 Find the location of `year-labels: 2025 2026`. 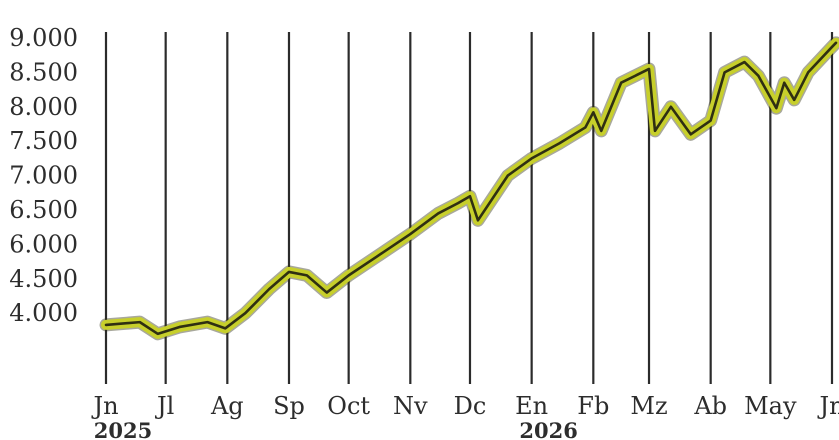

year-labels: 2025 2026 is located at coordinates (336, 429).